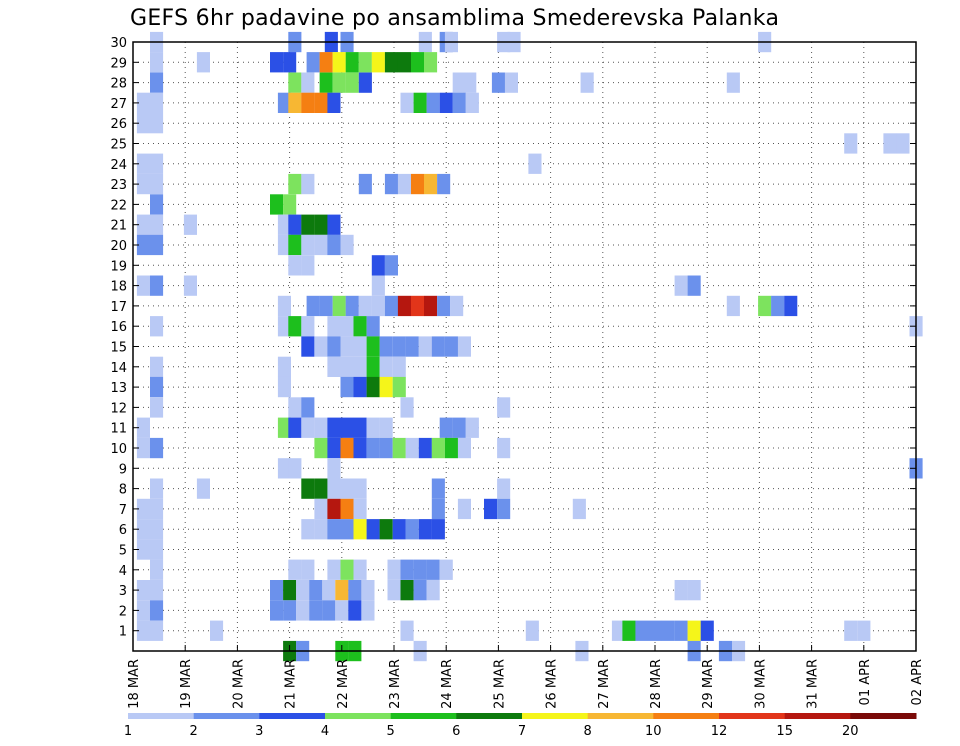 The width and height of the screenshot is (960, 746). I want to click on x-tick-label: 27 MAR, so click(604, 684).